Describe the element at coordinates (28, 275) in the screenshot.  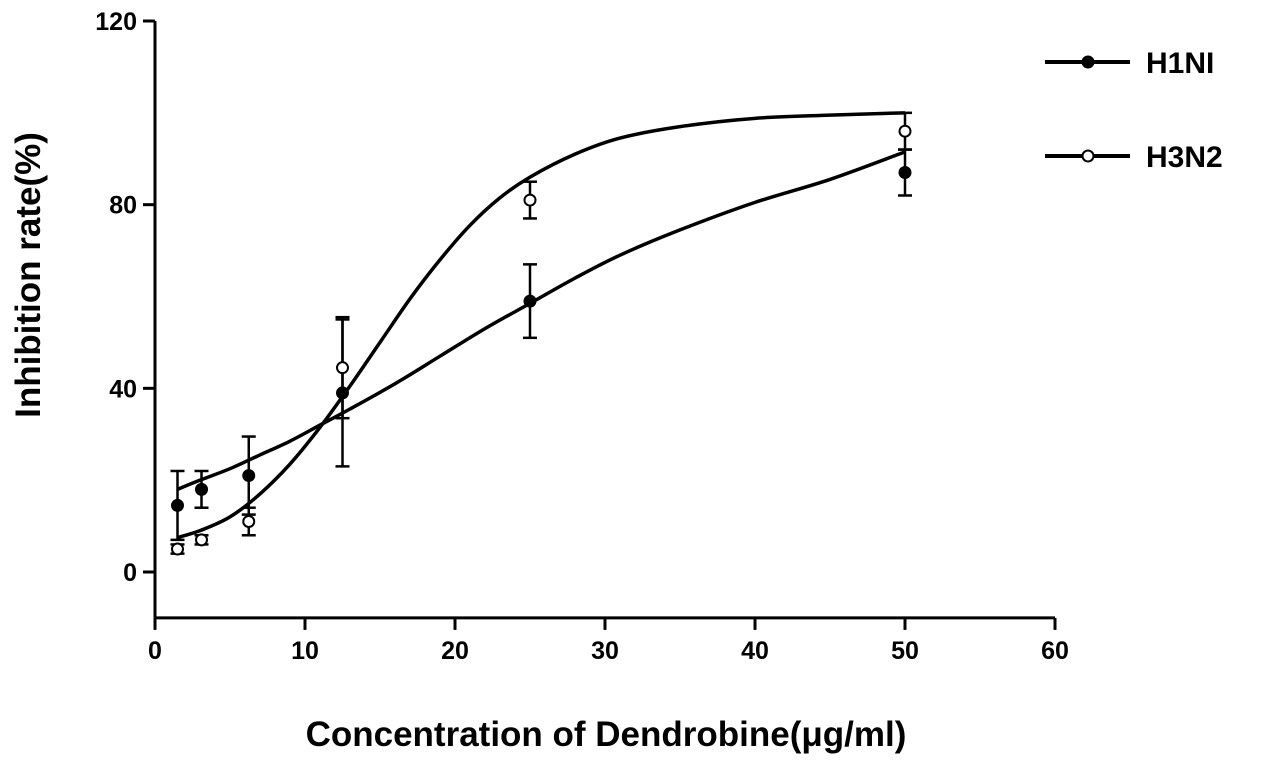
I see `y-axis-title: Inhibition rate(%)` at that location.